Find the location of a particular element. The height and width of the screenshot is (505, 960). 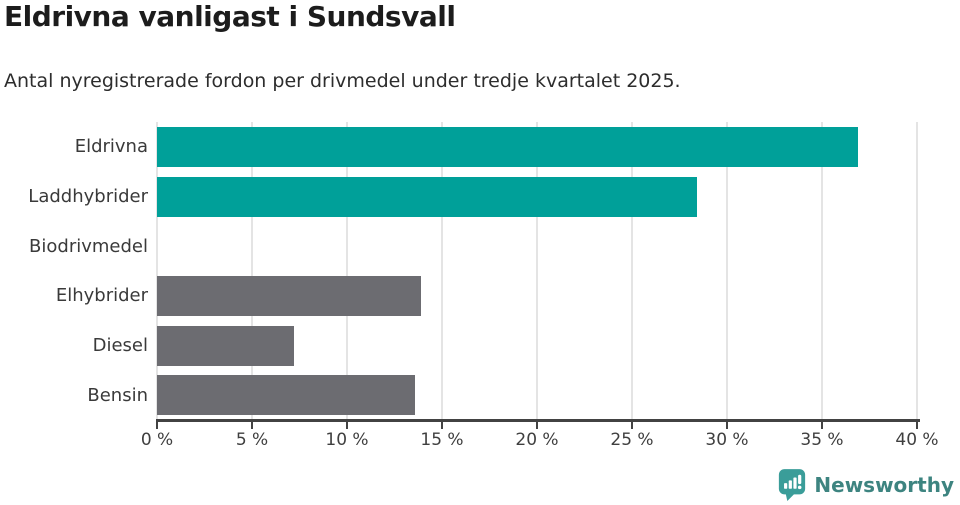

x-tick-label-30: 30 % is located at coordinates (727, 440).